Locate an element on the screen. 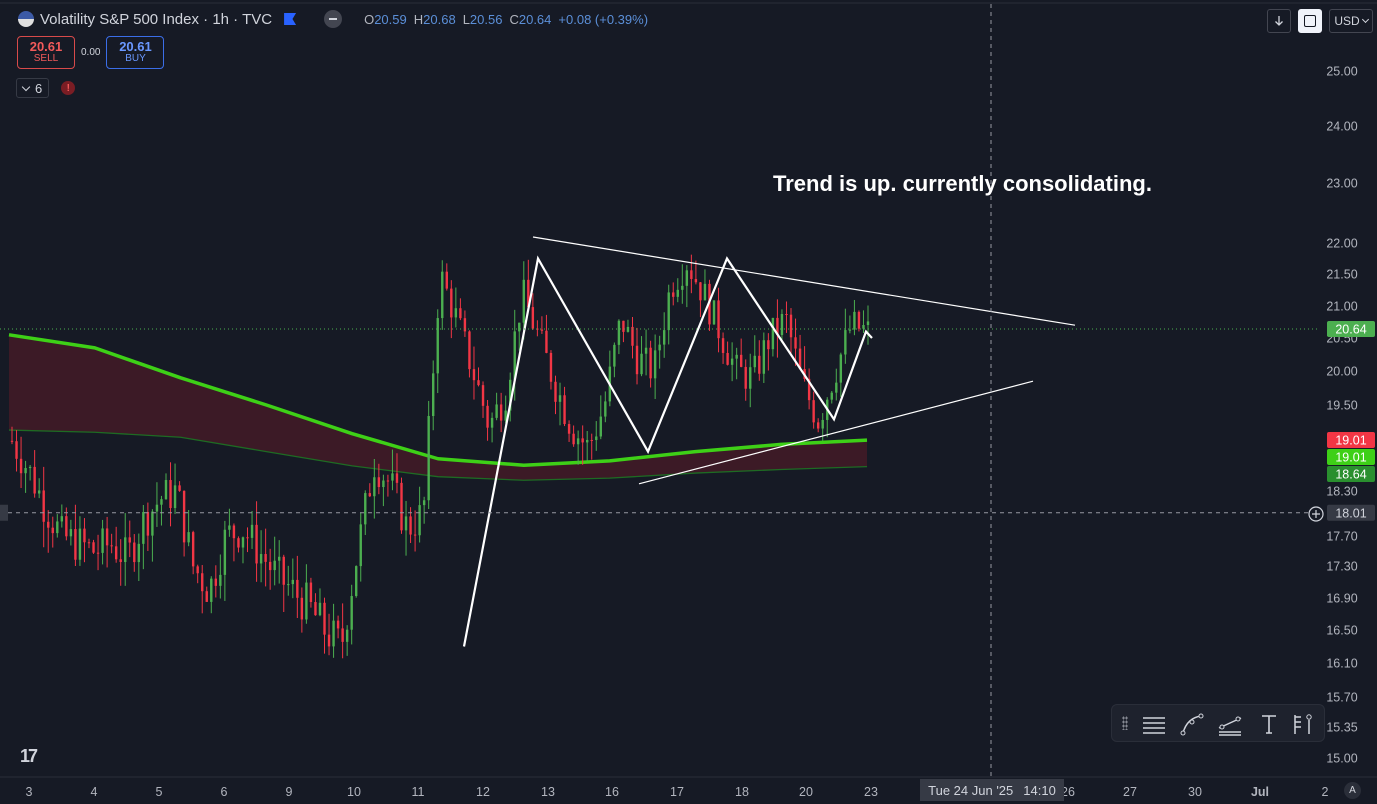 The height and width of the screenshot is (804, 1377). x-tick-label: 10 is located at coordinates (354, 792).